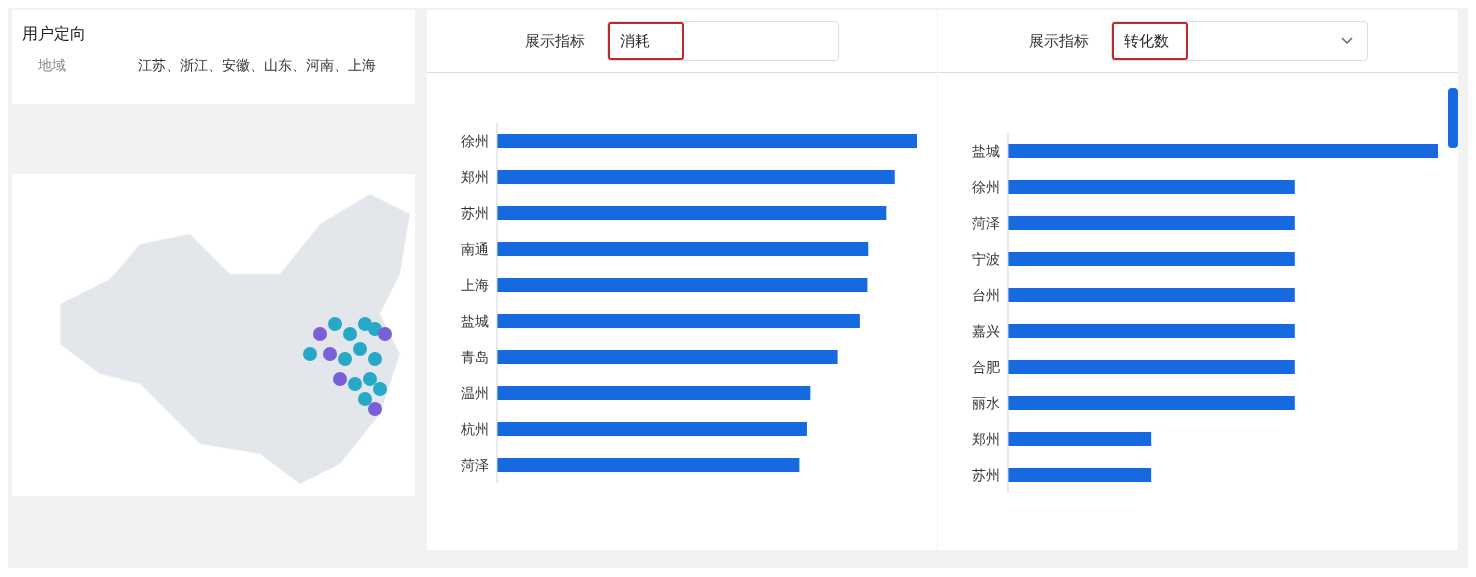  What do you see at coordinates (52, 66) in the screenshot?
I see `text: 地域` at bounding box center [52, 66].